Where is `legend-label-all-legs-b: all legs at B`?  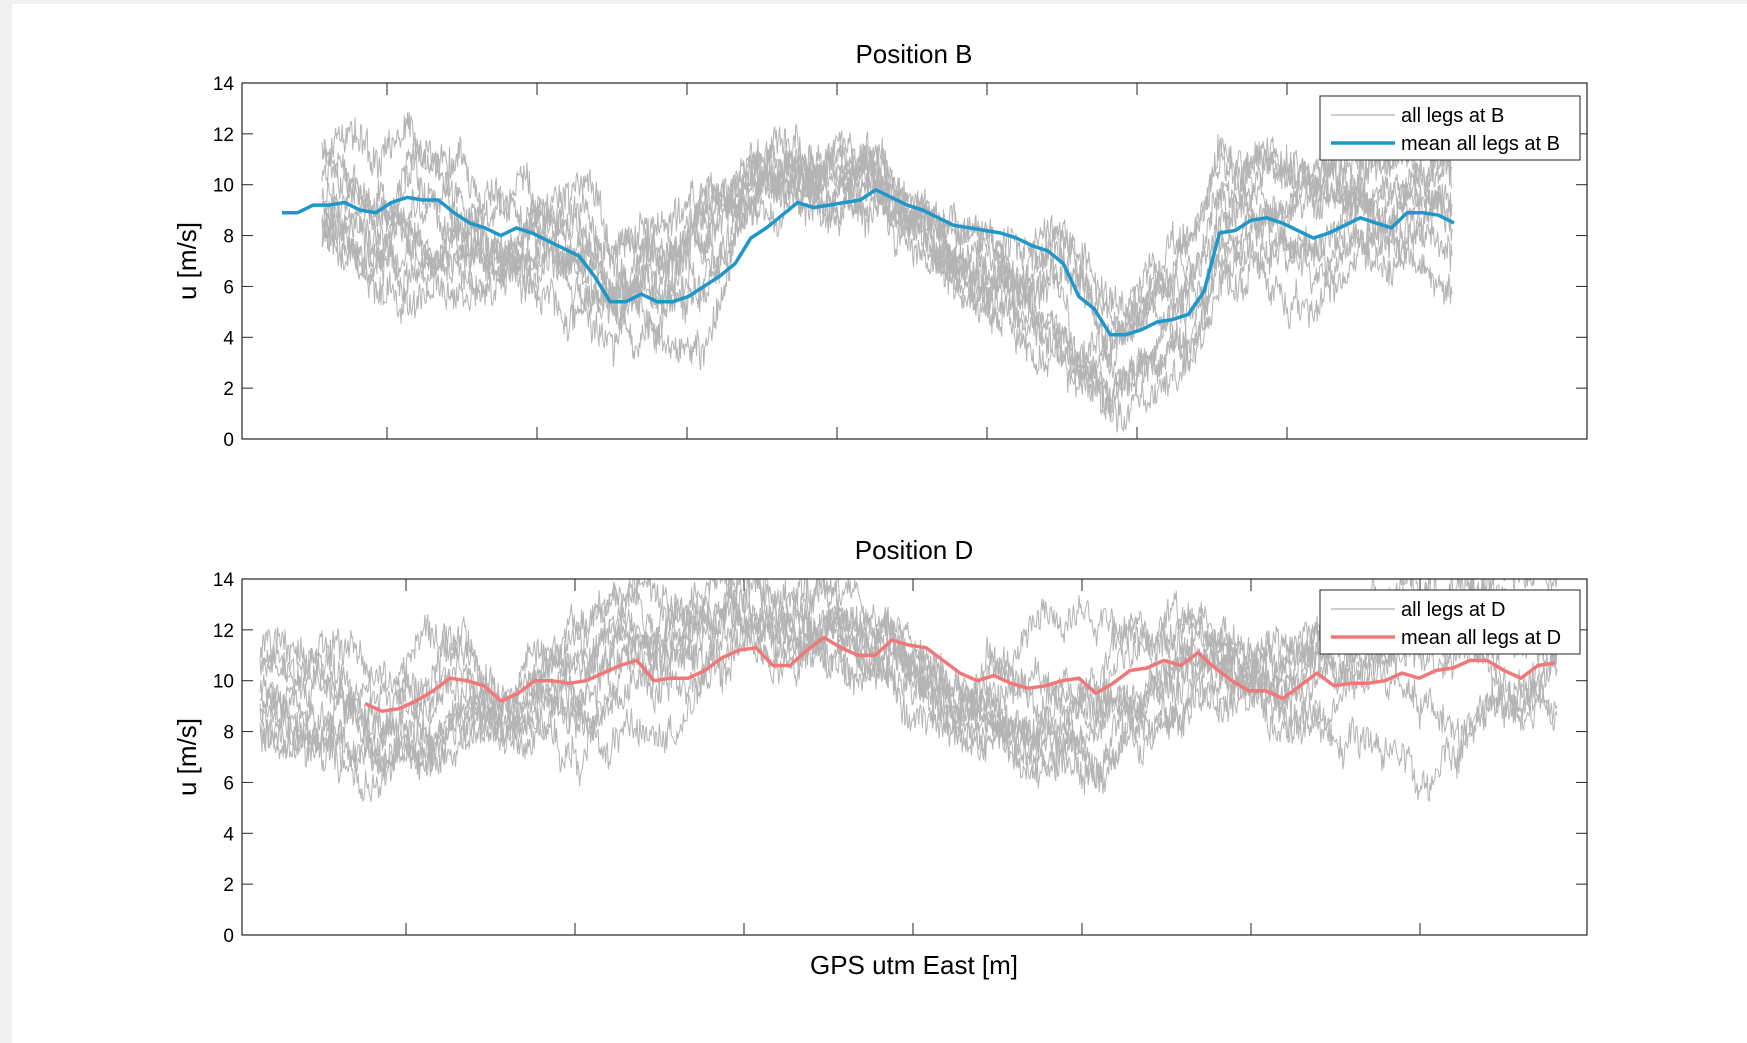 legend-label-all-legs-b: all legs at B is located at coordinates (1452, 116).